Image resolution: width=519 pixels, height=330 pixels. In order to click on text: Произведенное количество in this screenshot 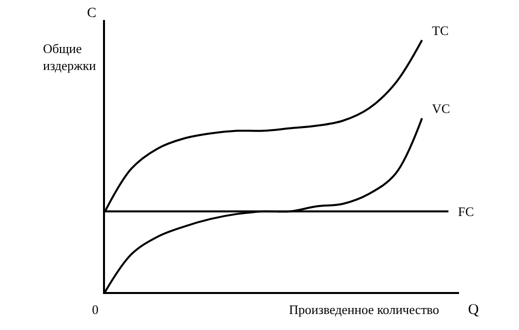, I will do `click(364, 309)`.